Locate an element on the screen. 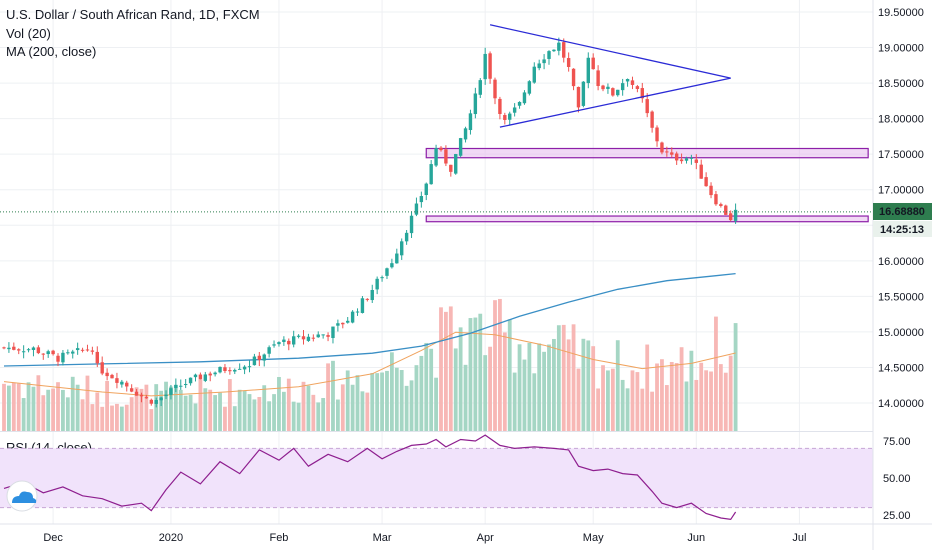 This screenshot has width=932, height=550. triangle-pattern is located at coordinates (610, 76).